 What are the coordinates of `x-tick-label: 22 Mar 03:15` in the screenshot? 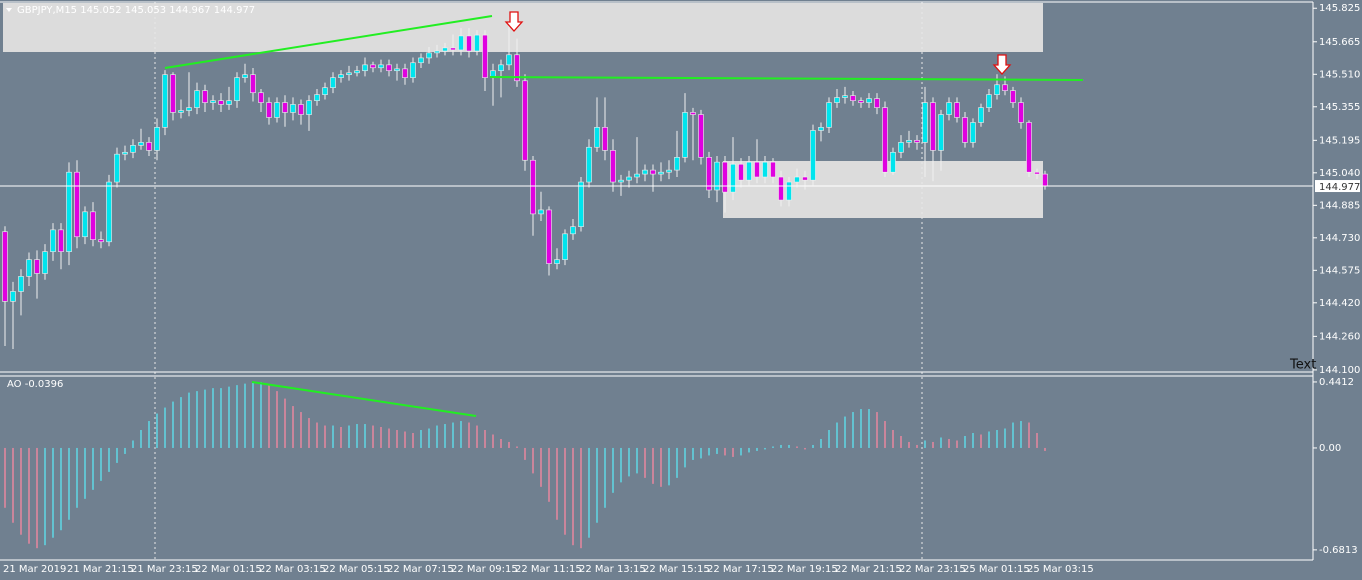 It's located at (292, 569).